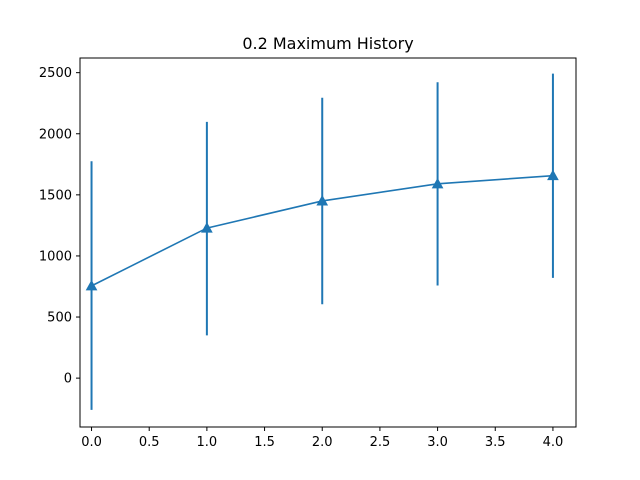 This screenshot has width=640, height=480. I want to click on y-tick-label: 1500, so click(55, 195).